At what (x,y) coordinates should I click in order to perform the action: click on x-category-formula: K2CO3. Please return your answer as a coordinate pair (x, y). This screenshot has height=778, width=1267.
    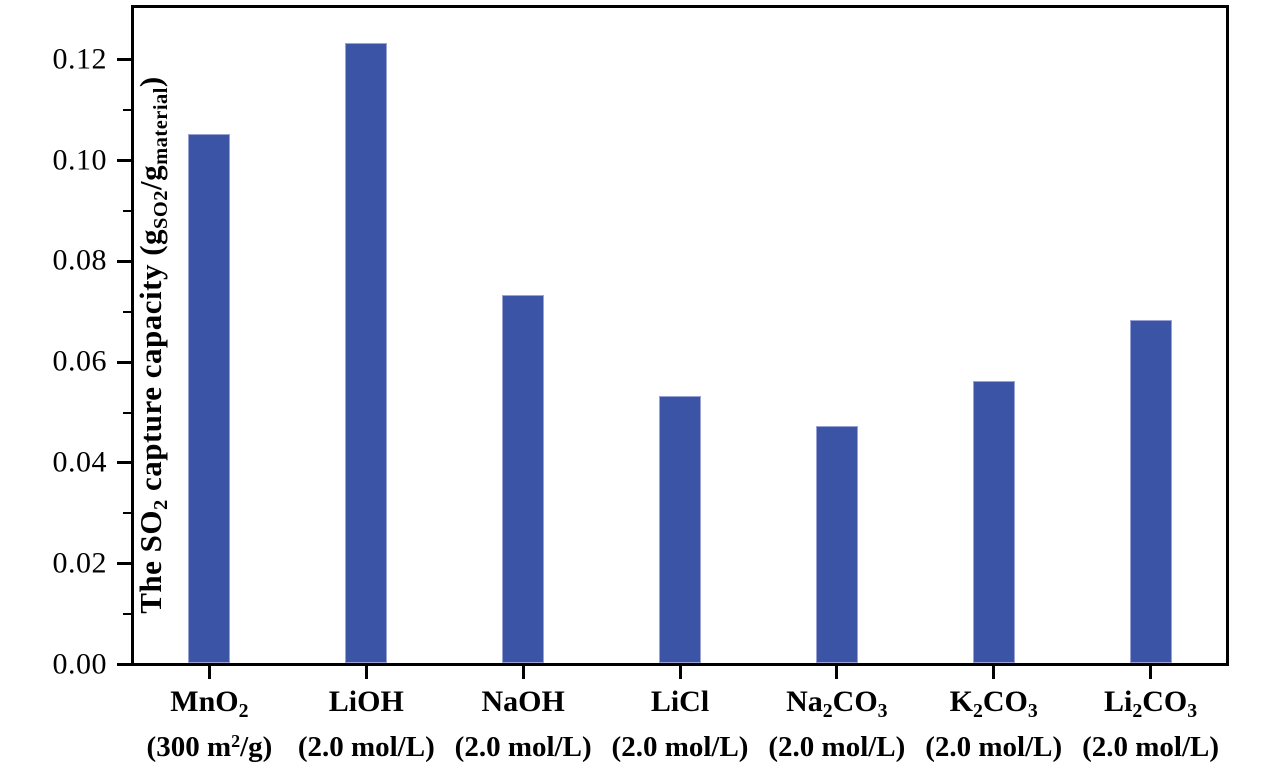
    Looking at the image, I should click on (993, 703).